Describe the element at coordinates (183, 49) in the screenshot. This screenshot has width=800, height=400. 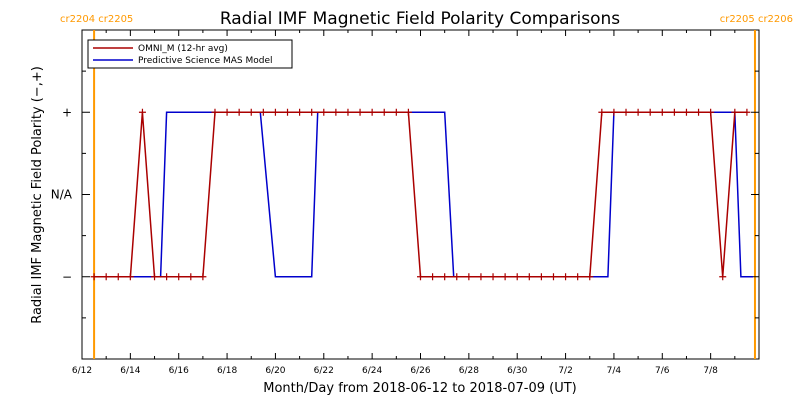
I see `legend-label-omni: OMNI_M (12-hr avg)` at that location.